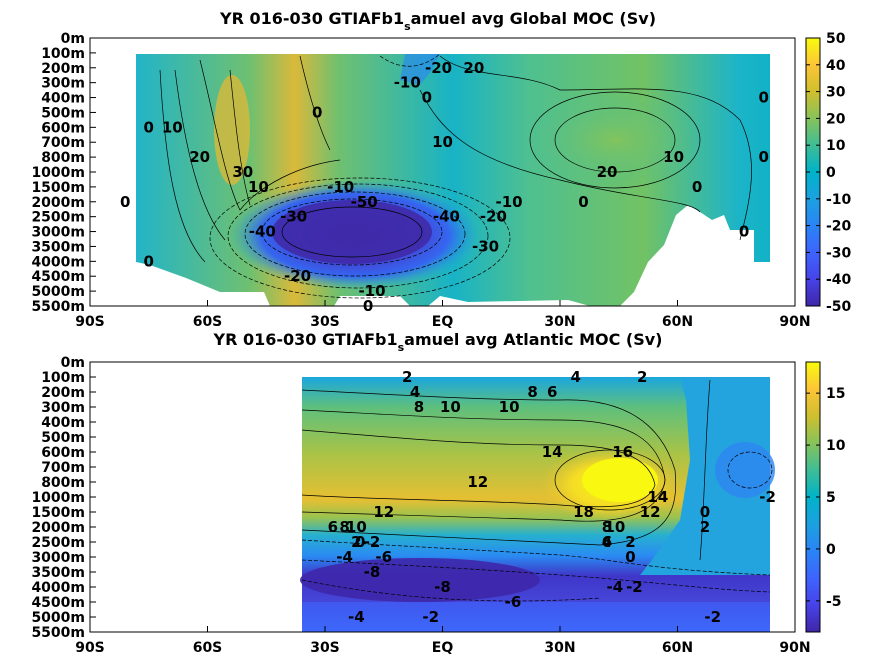 Image resolution: width=875 pixels, height=656 pixels. Describe the element at coordinates (443, 322) in the screenshot. I see `global-x-tick-label: EQ` at that location.